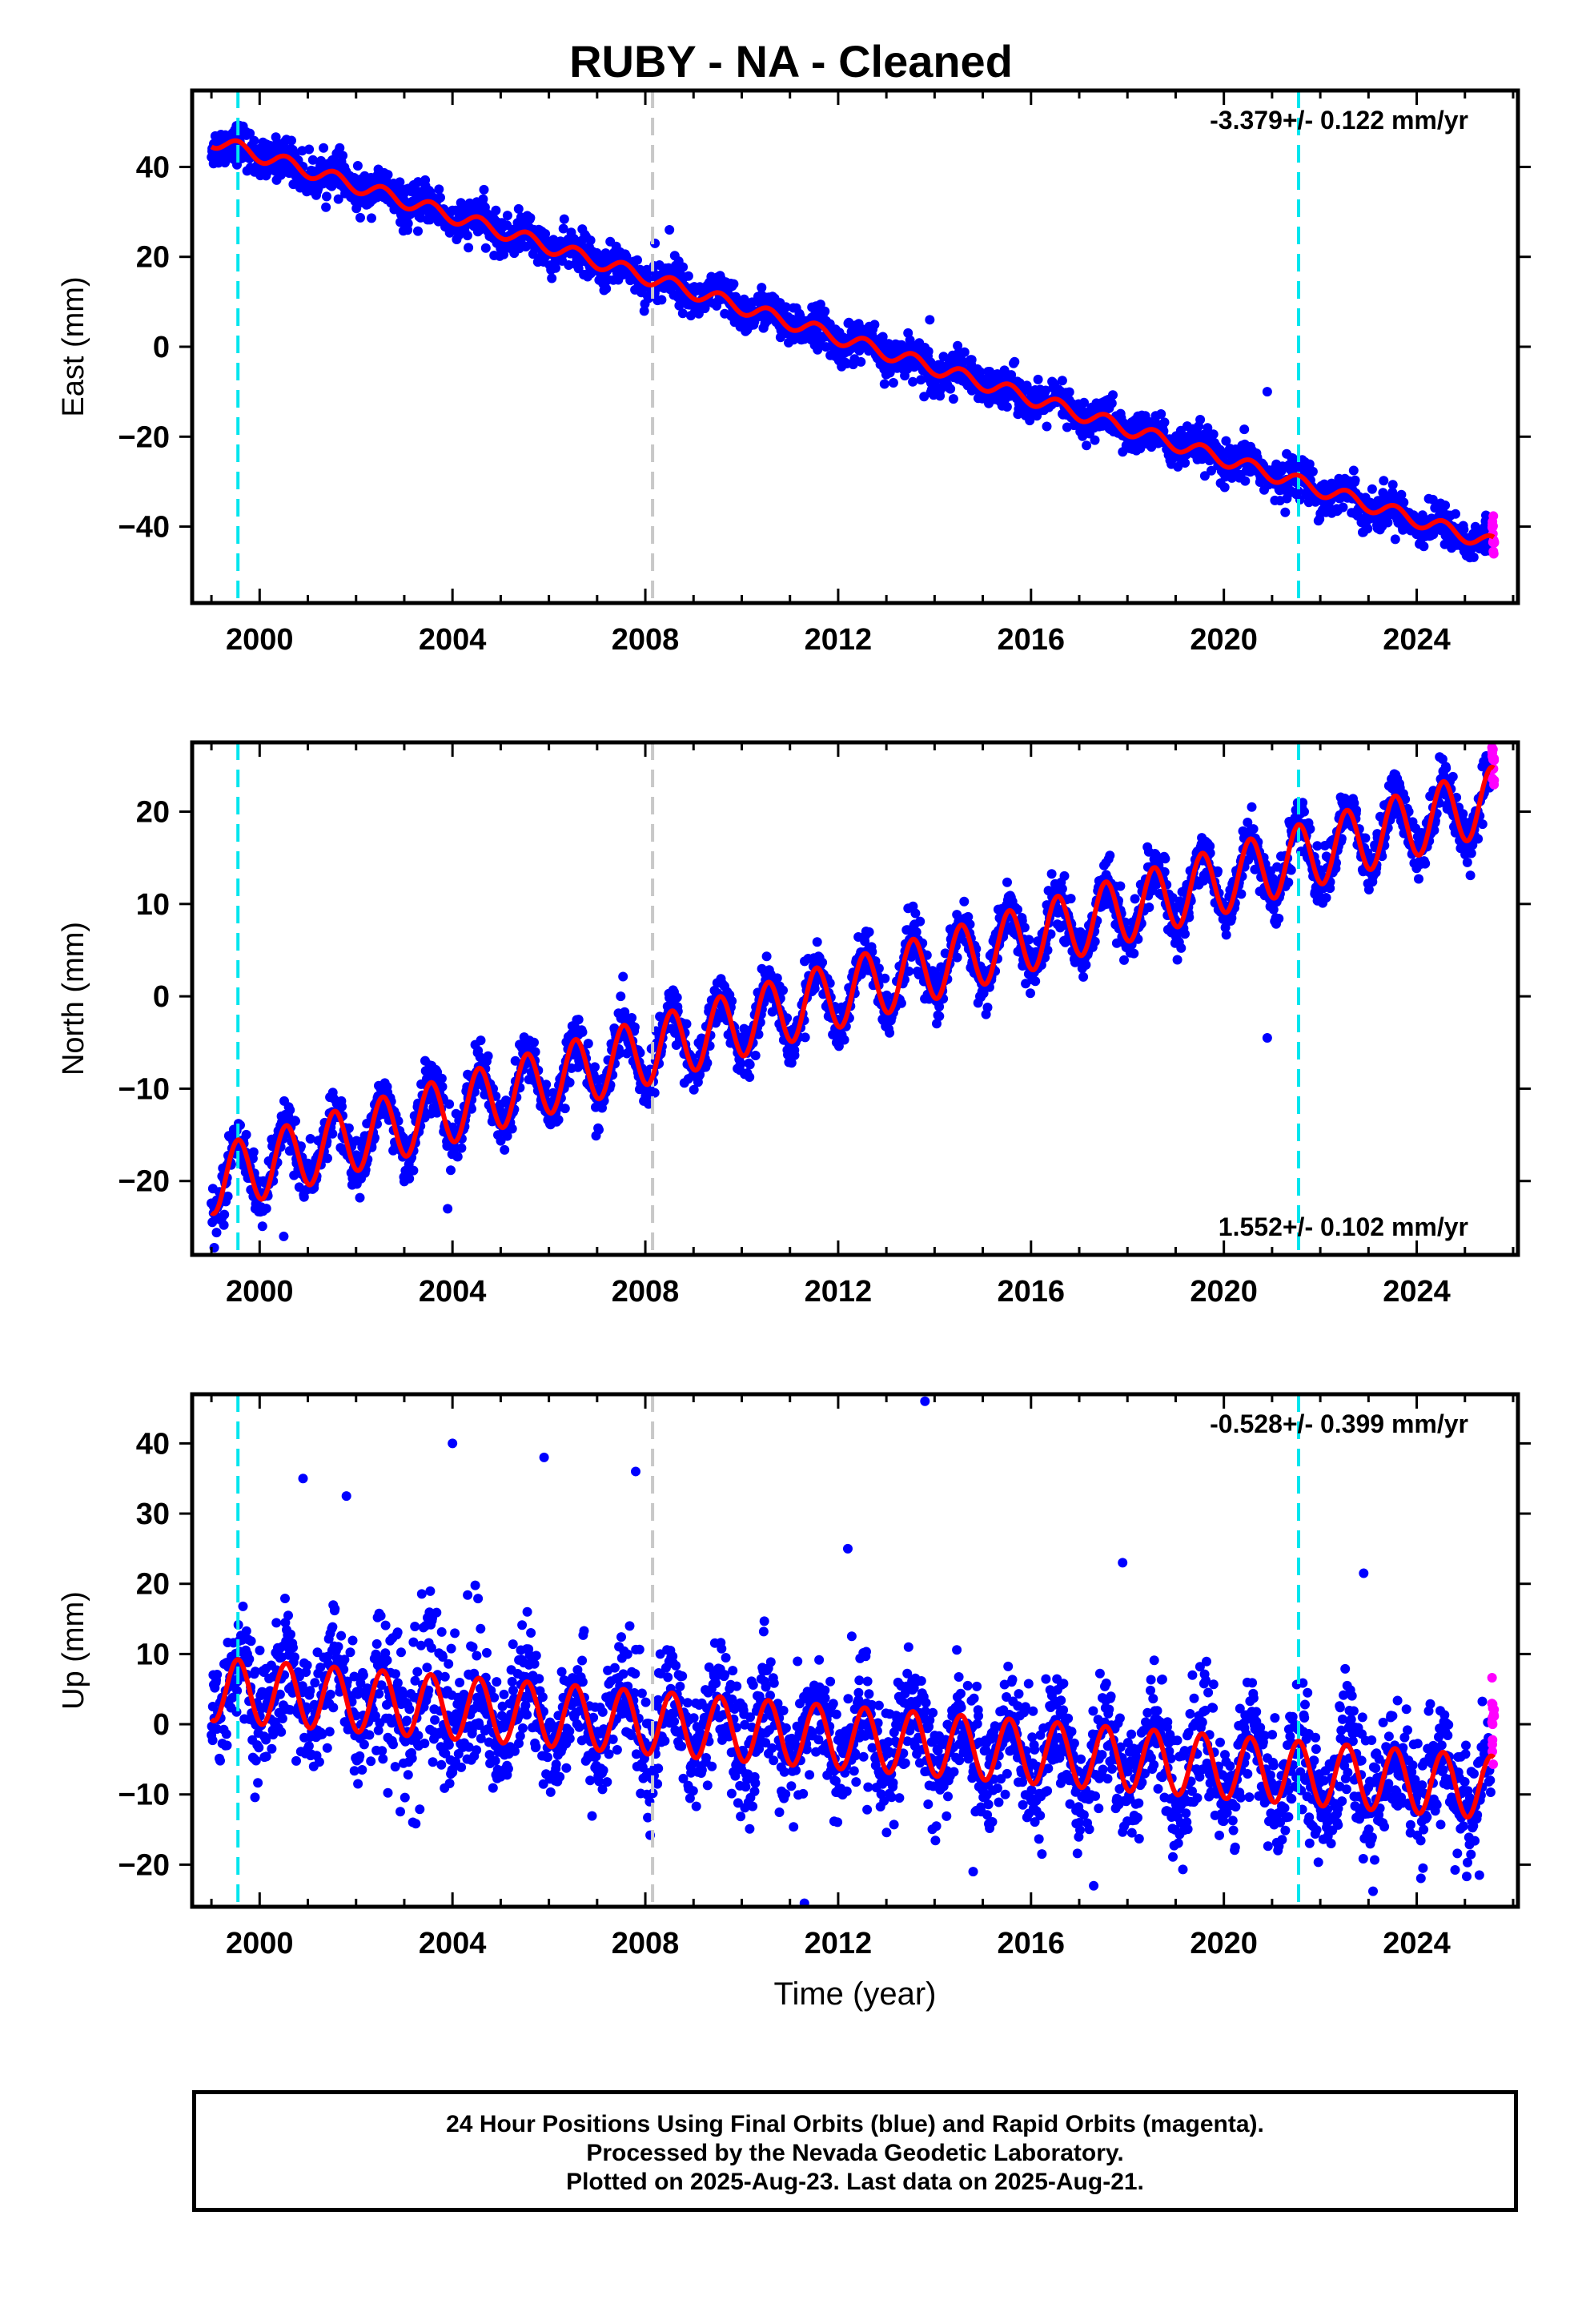 The image size is (1582, 2324). Describe the element at coordinates (791, 61) in the screenshot. I see `chart-title: RUBY - NA - Cleaned` at that location.